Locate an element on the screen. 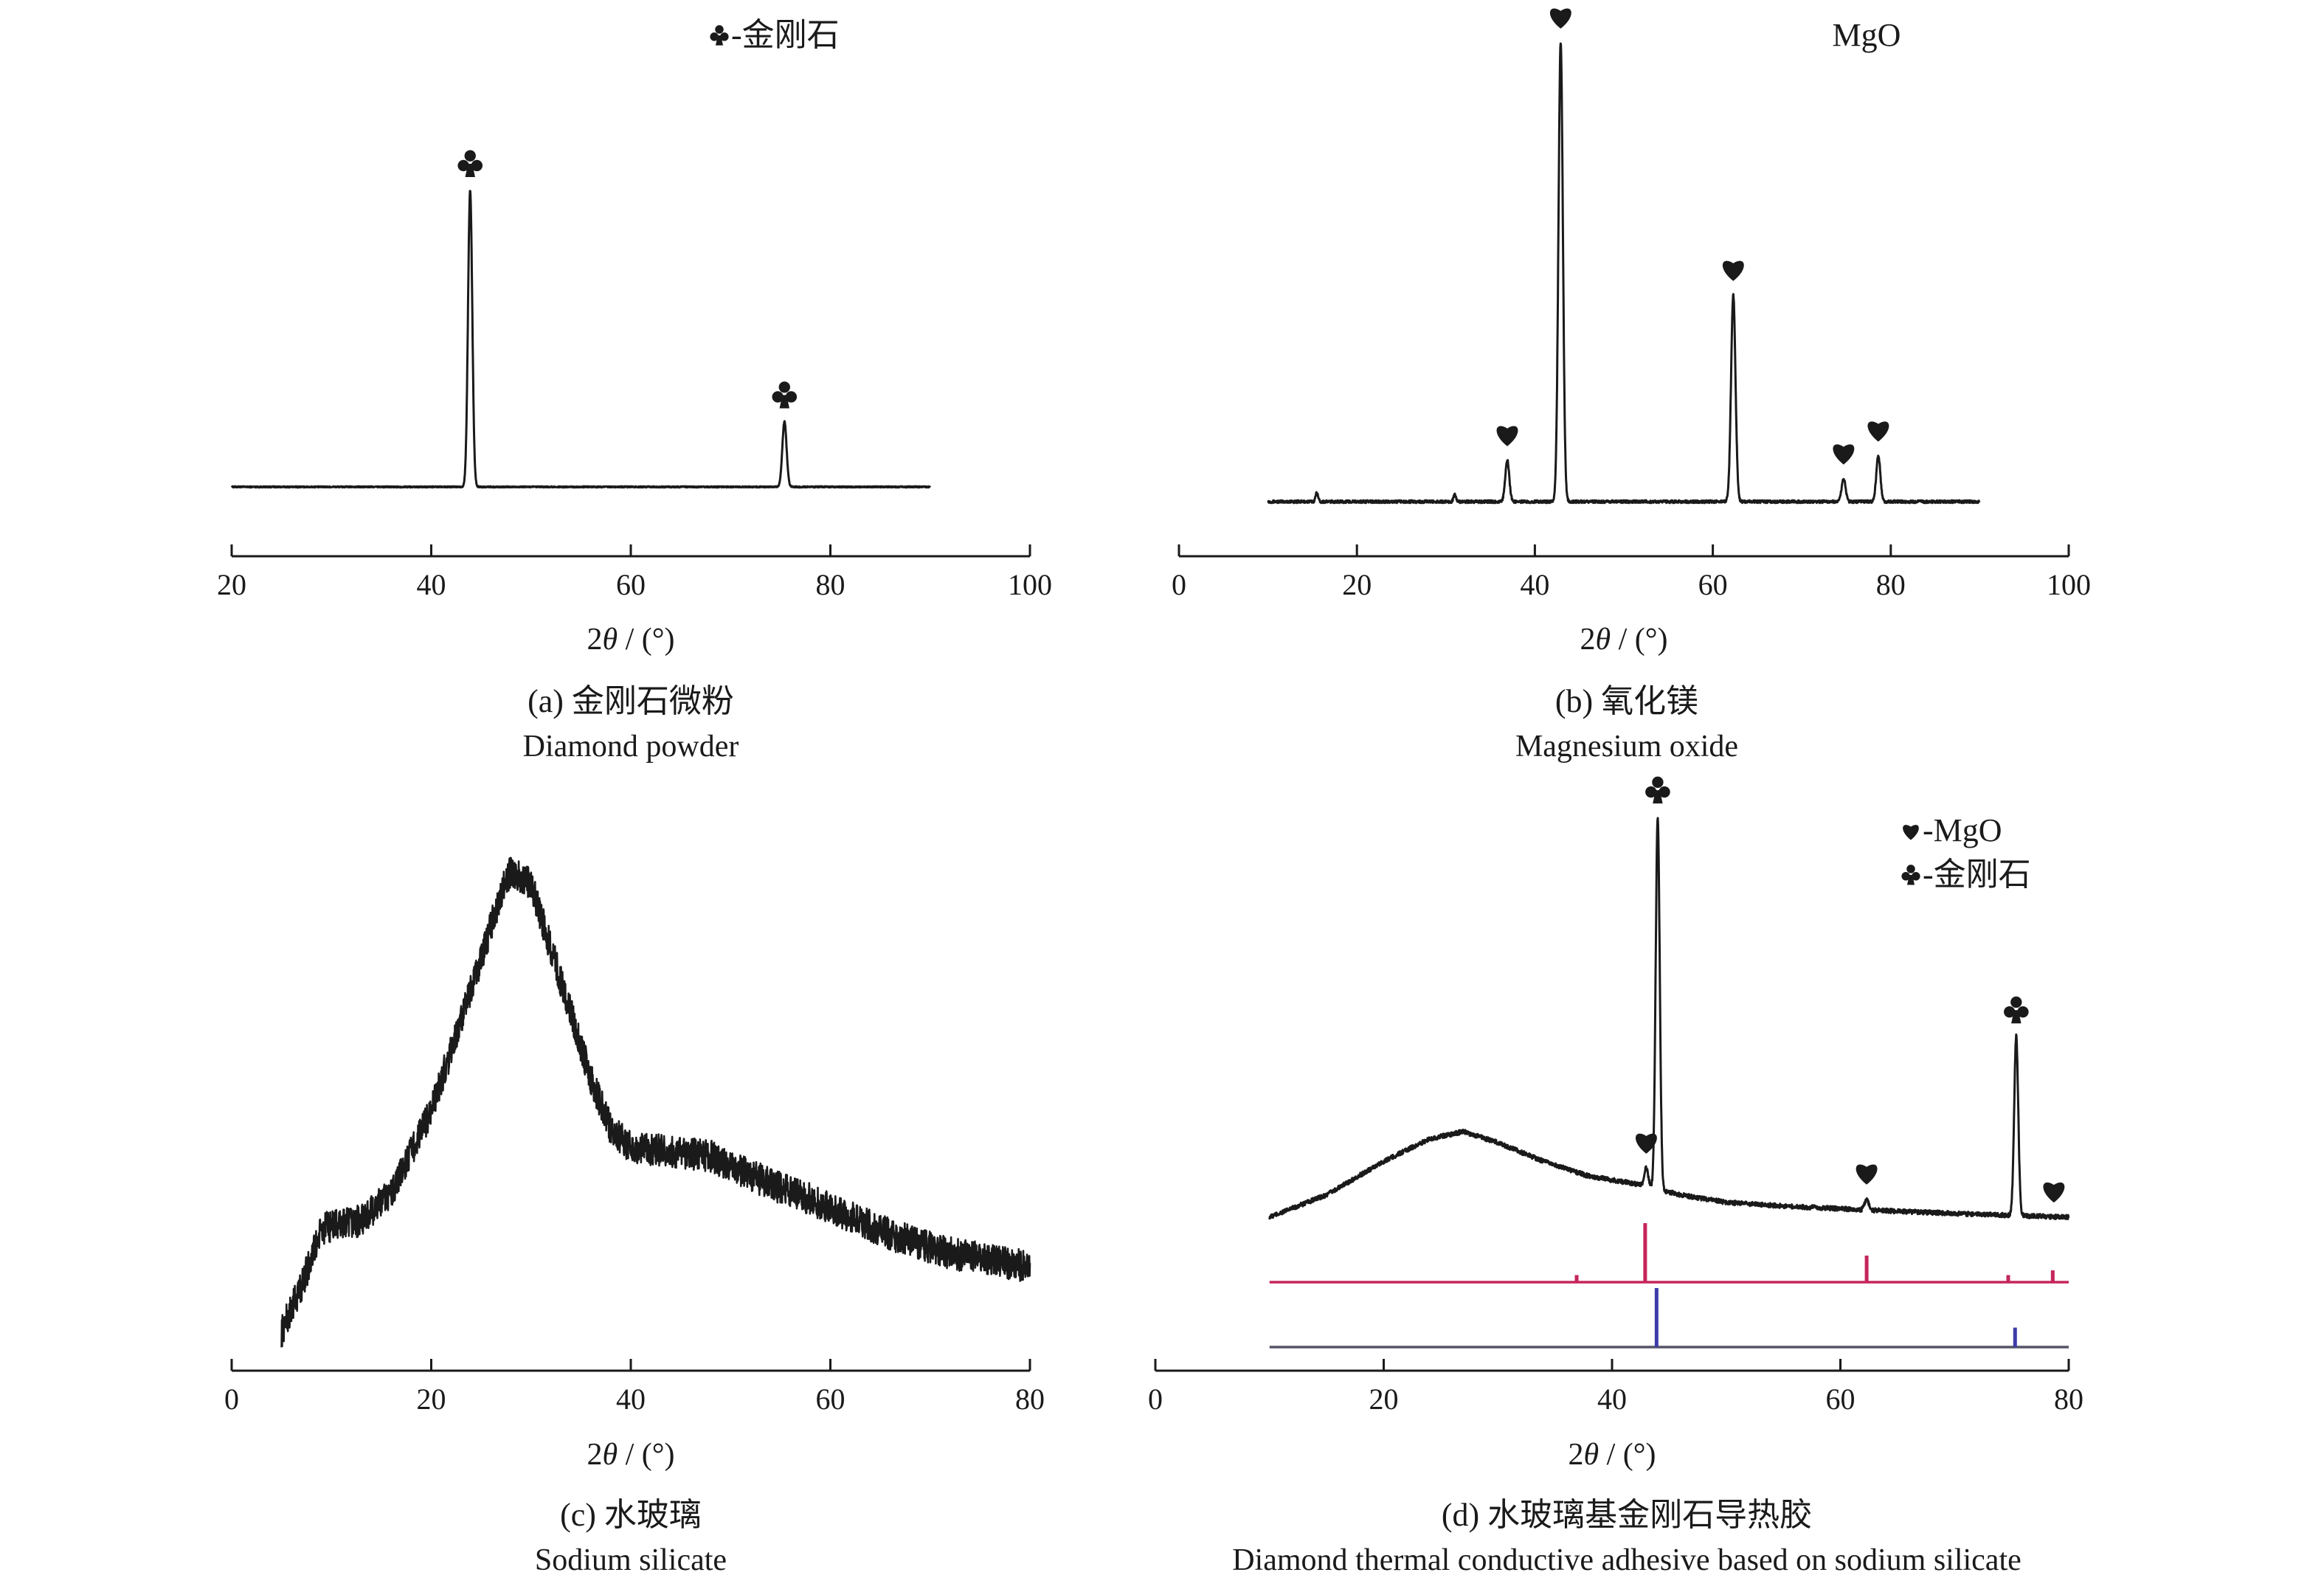  heart-legend-icon is located at coordinates (1911, 832).